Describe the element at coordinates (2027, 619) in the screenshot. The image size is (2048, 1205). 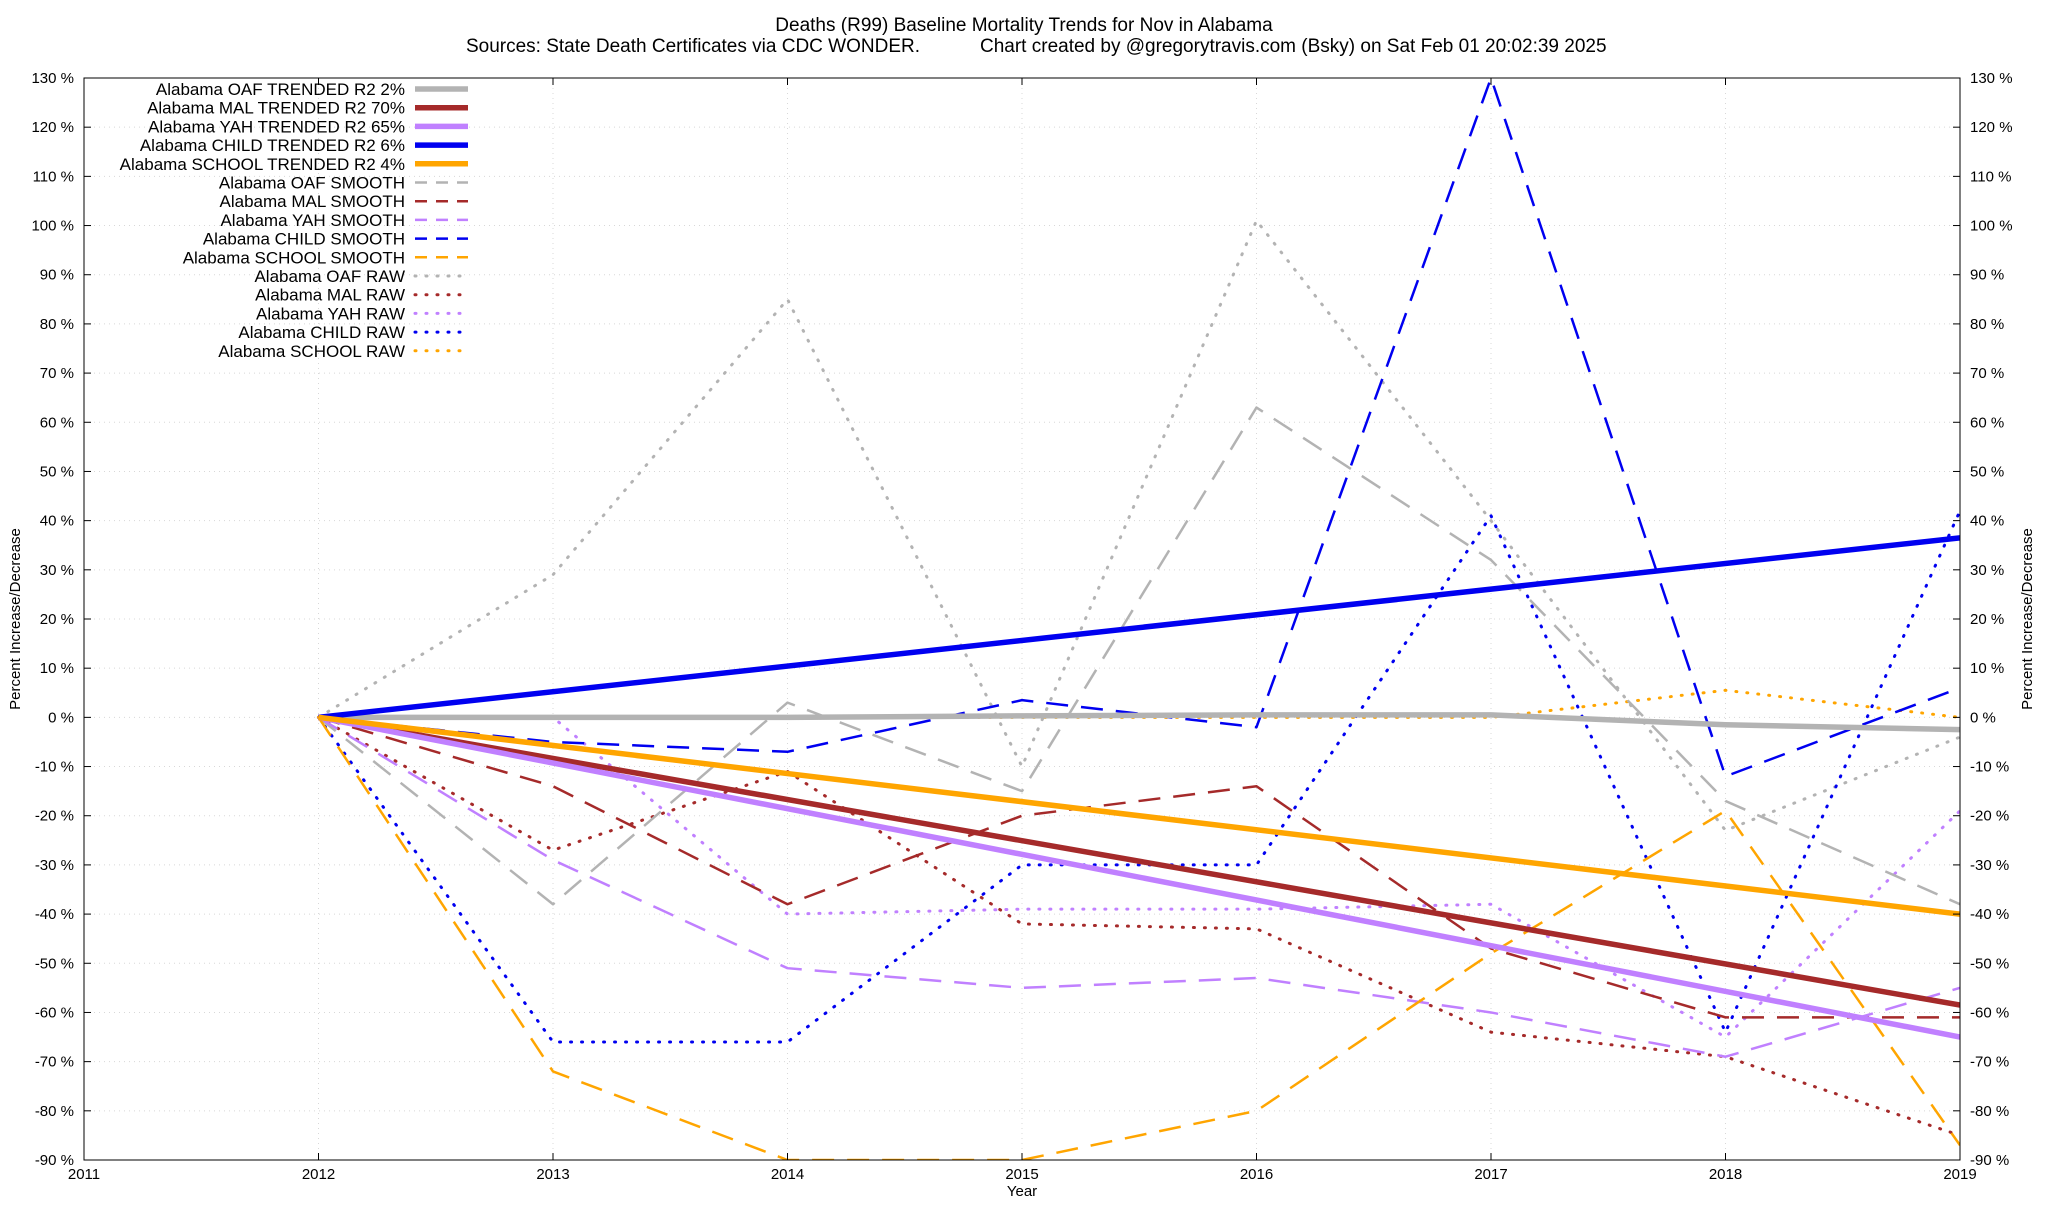
I see `y-axis-label-right: Percent Increase/Decrease` at that location.